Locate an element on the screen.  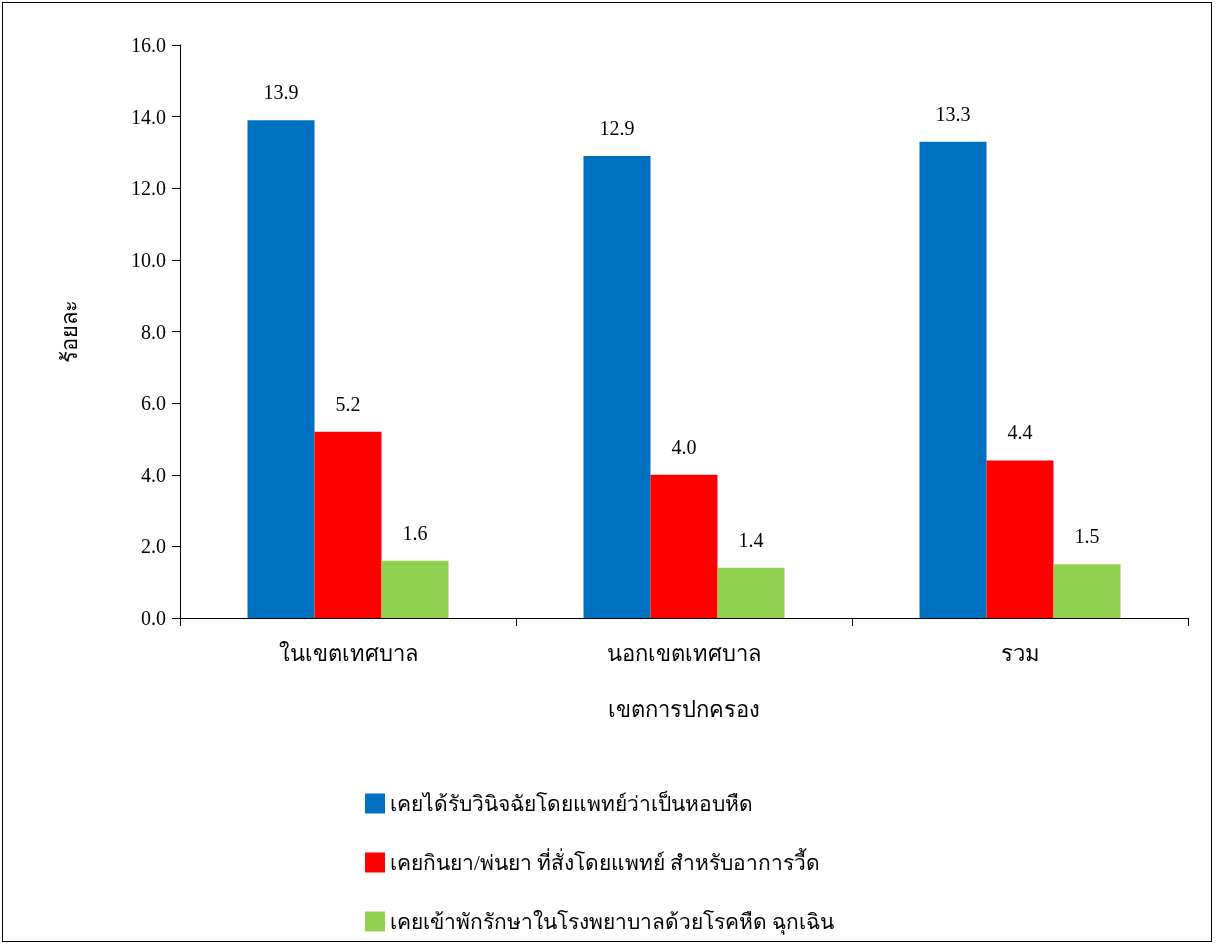
data-label: 13.3 is located at coordinates (953, 113).